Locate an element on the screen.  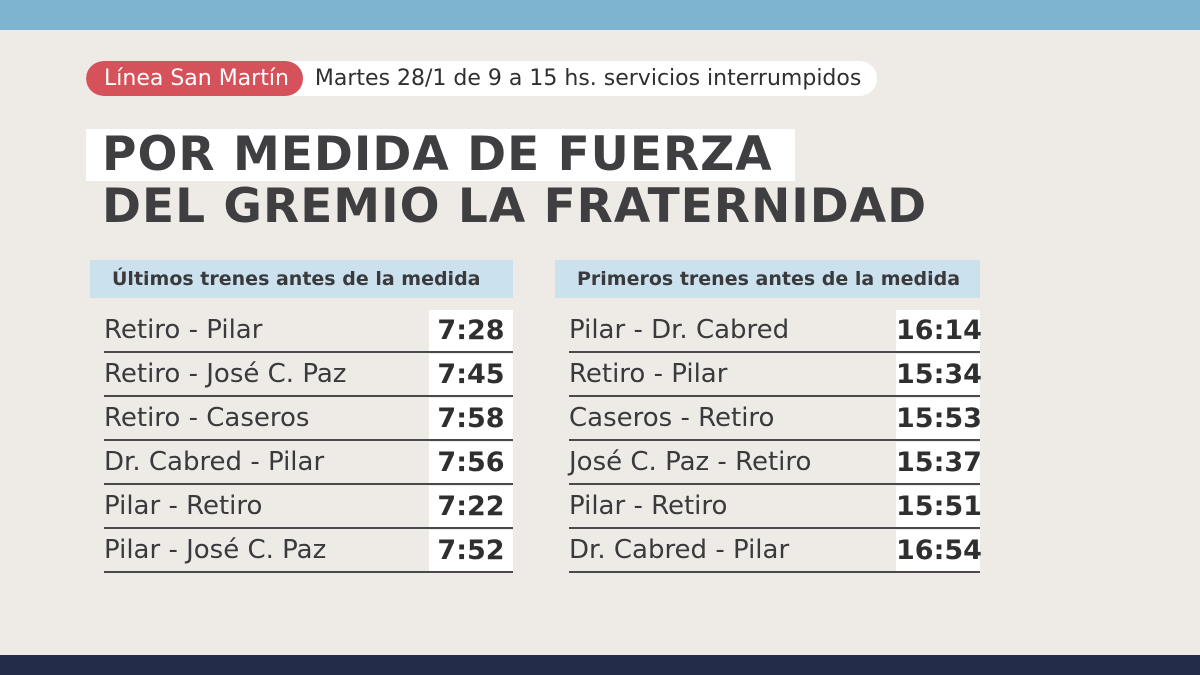
table-row: Dr. Cabred - Pilar 7:56 is located at coordinates (308, 463).